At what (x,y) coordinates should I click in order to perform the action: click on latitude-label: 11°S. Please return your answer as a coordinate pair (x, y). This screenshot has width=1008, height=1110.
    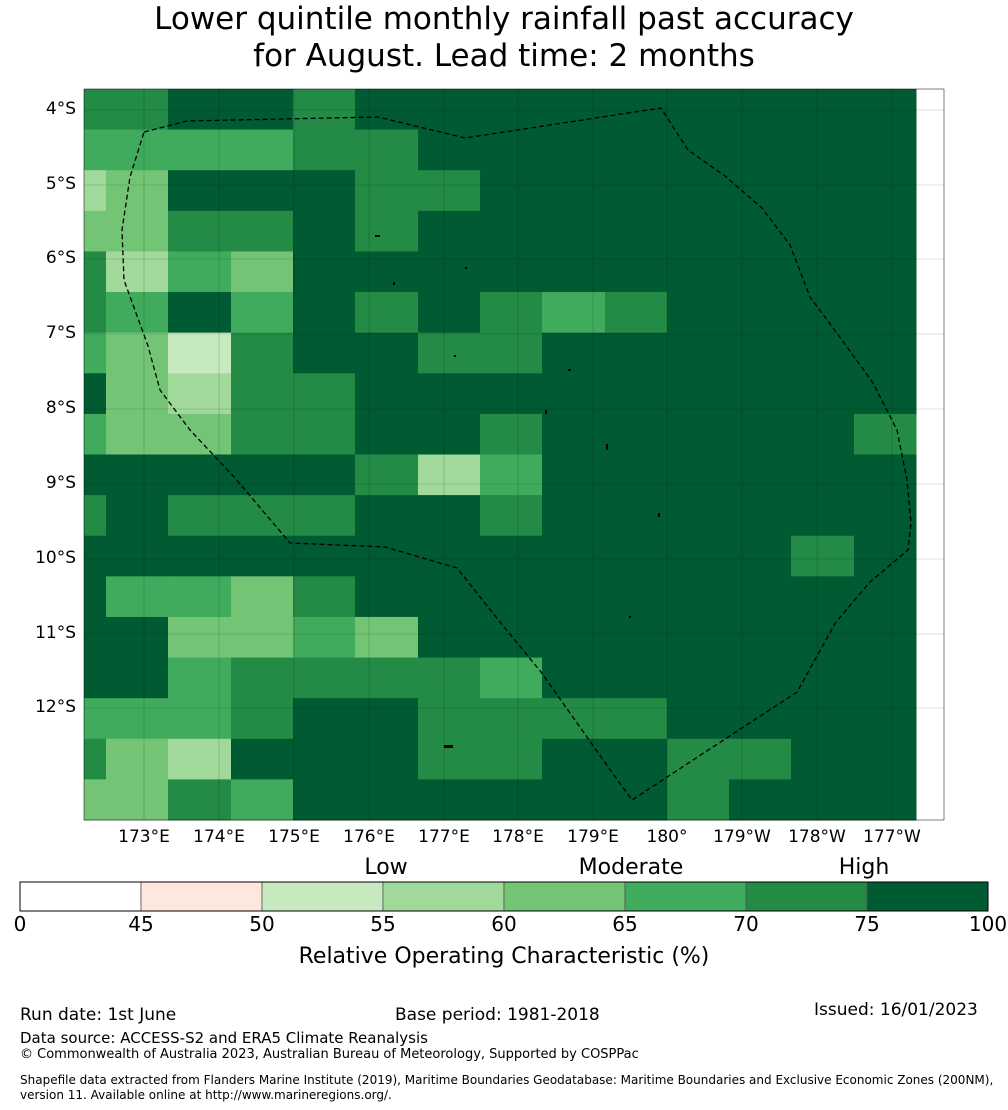
    Looking at the image, I should click on (55, 633).